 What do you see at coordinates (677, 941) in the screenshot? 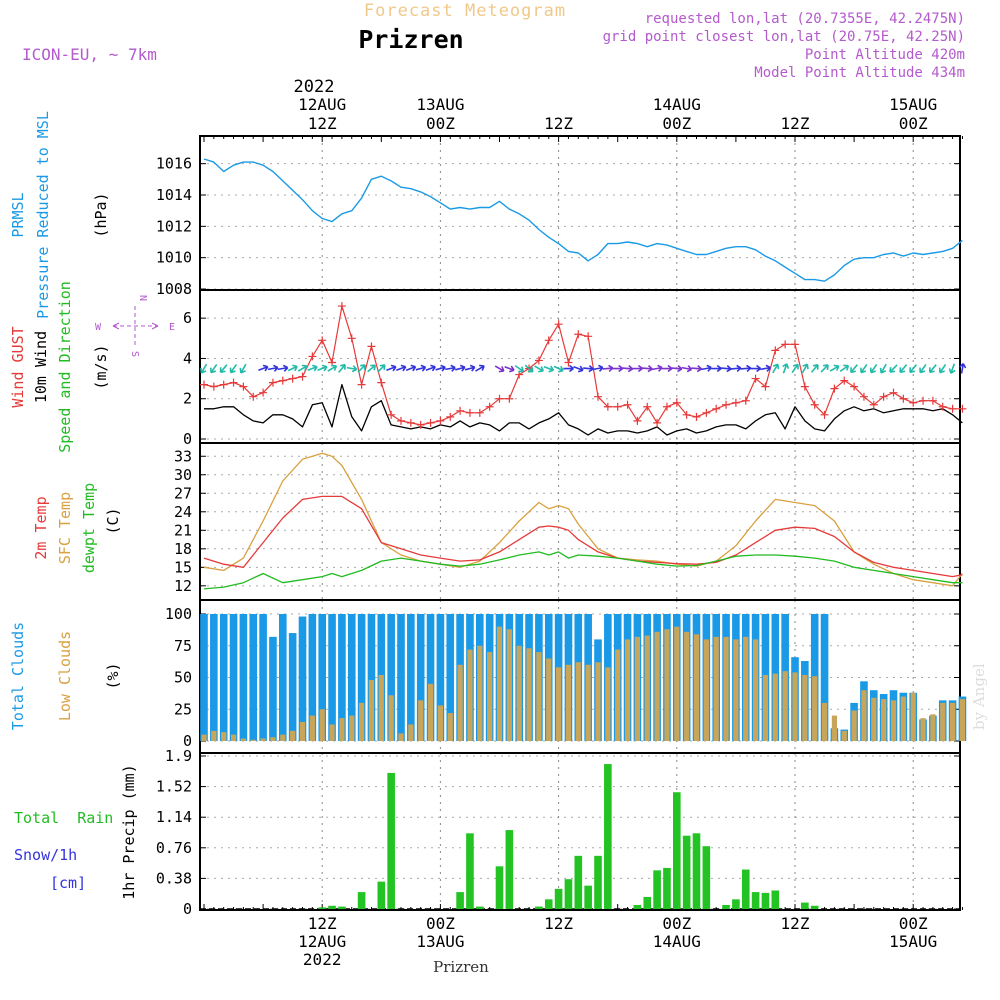
I see `bottom-time-label: 14AUG` at bounding box center [677, 941].